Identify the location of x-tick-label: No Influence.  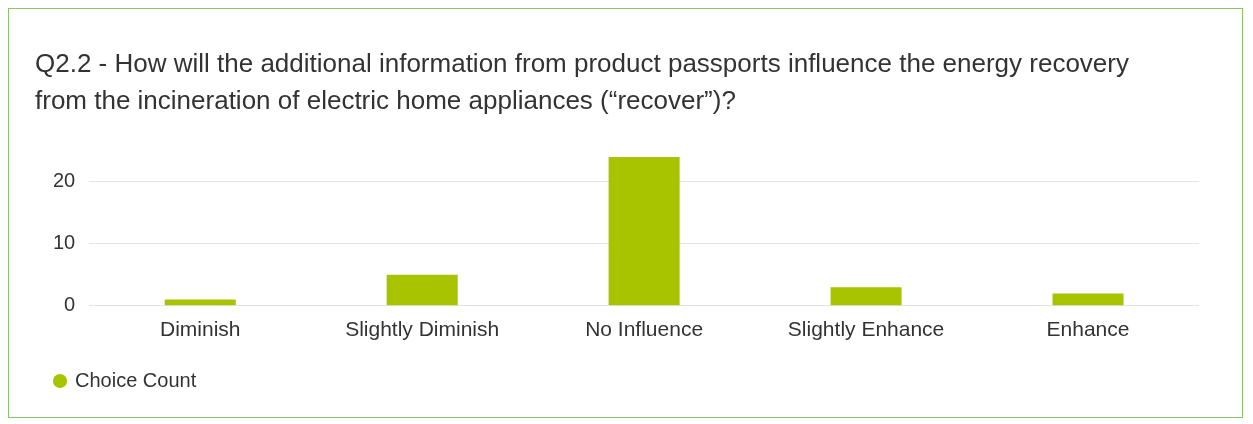
(644, 329).